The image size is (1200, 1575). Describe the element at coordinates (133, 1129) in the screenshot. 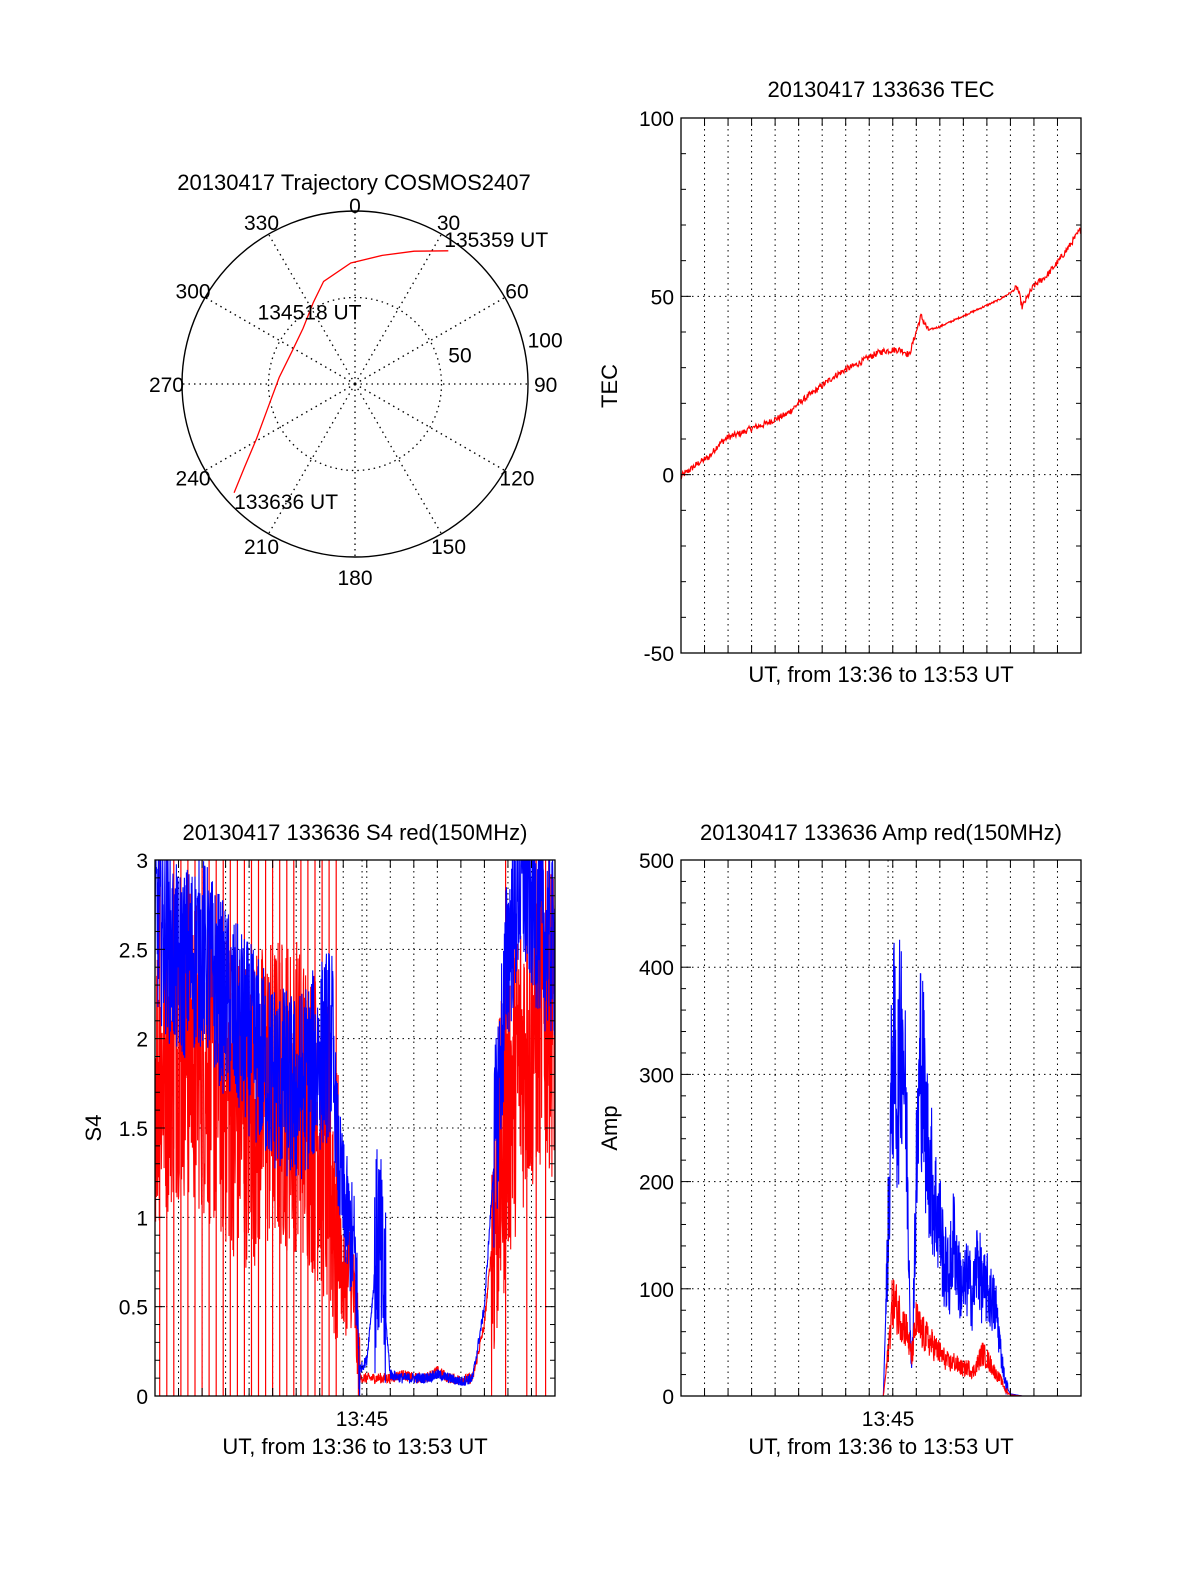

I see `s4-ytick-label: 1.5` at that location.